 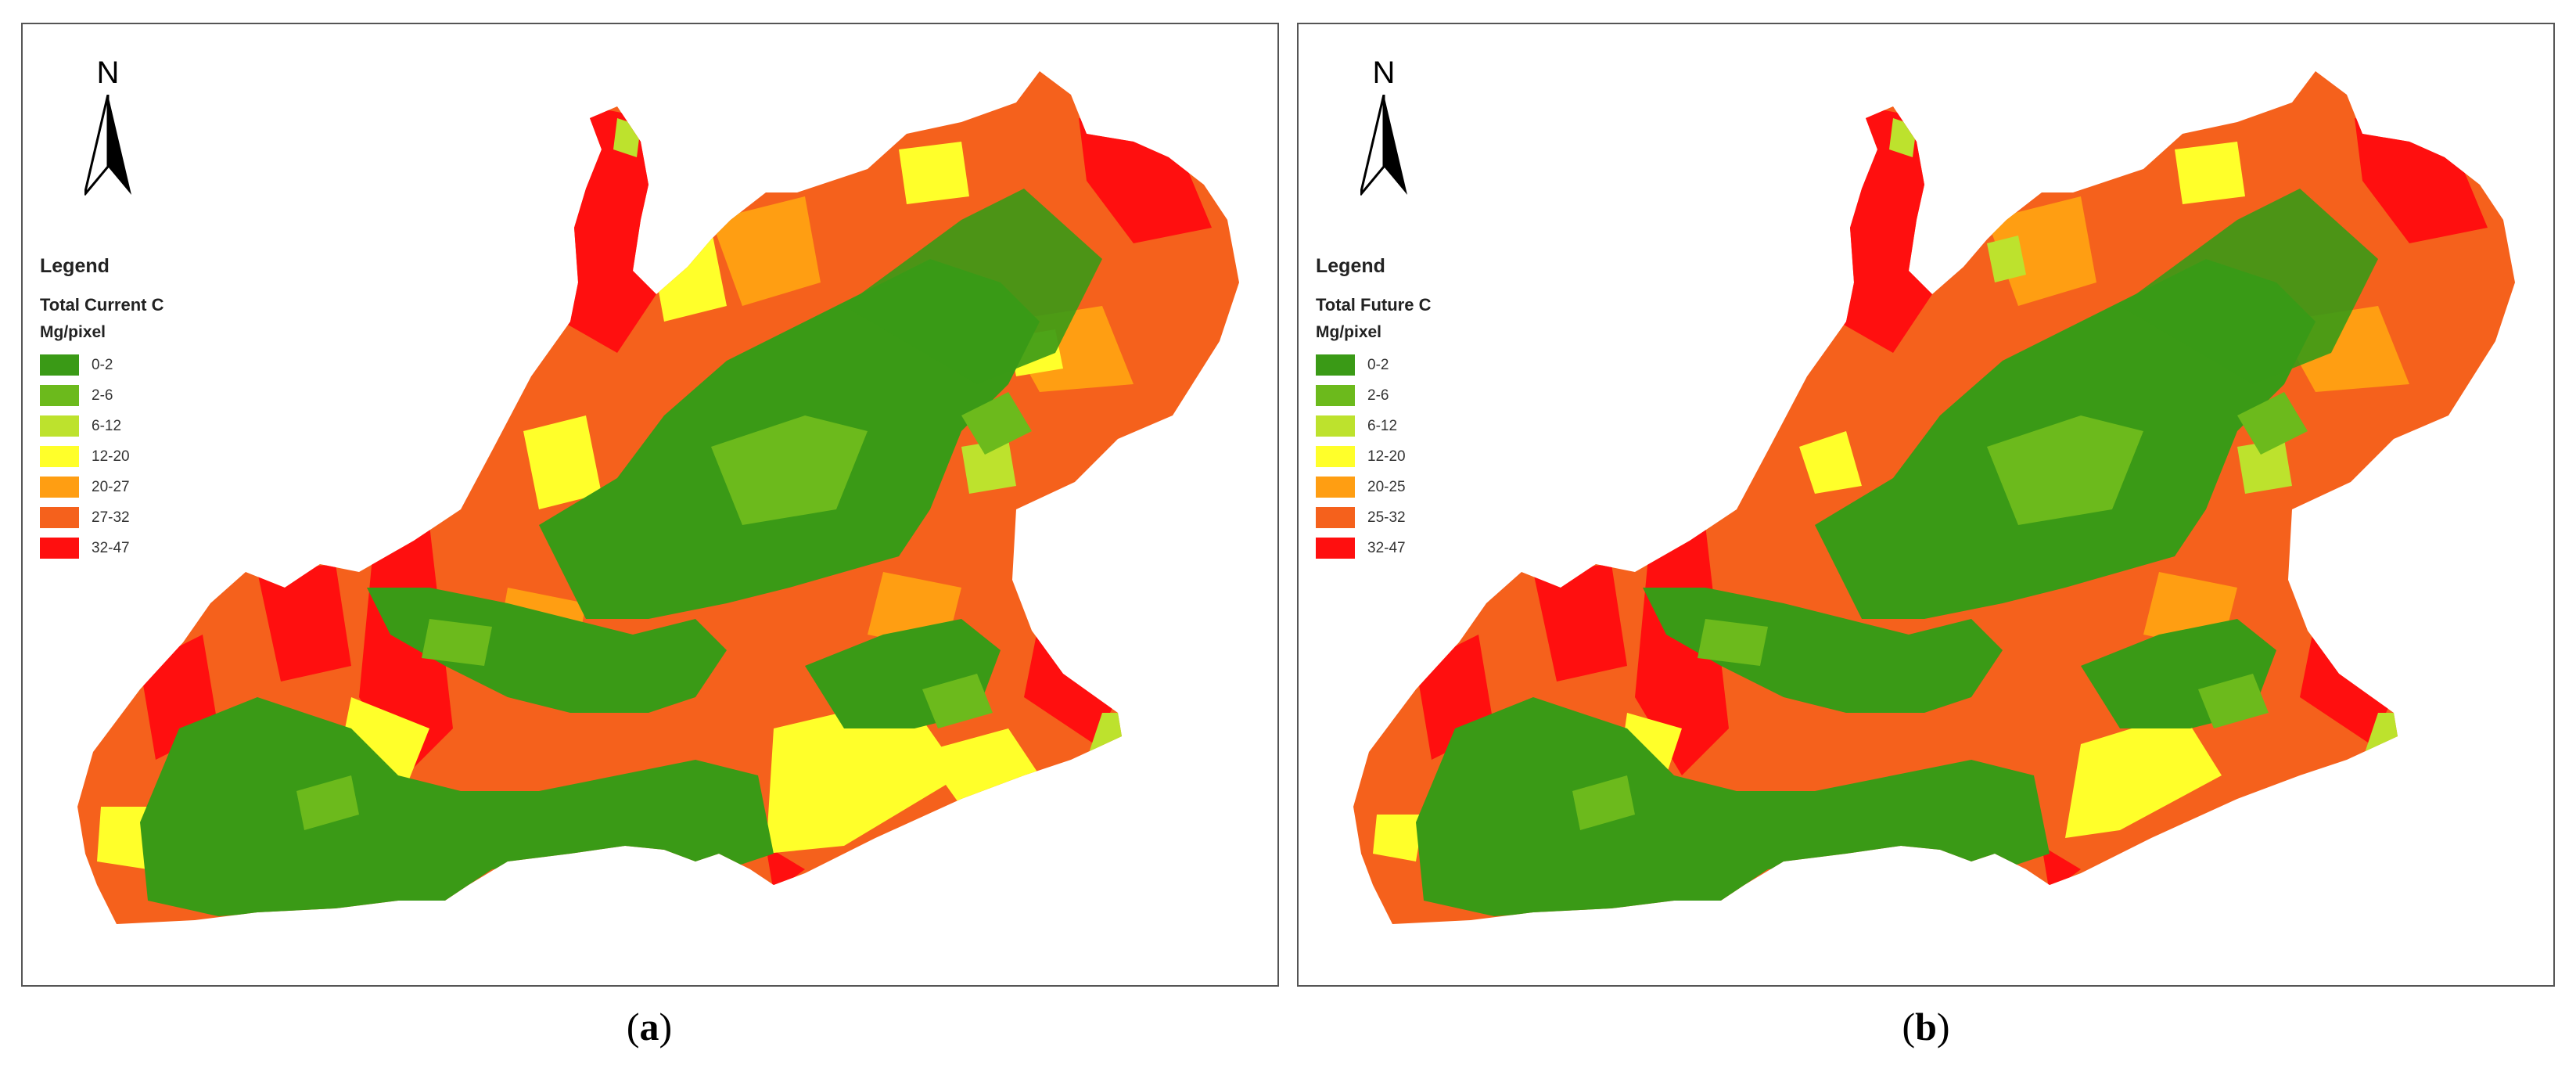 What do you see at coordinates (1374, 305) in the screenshot?
I see `legend-layer-name: Total Future C` at bounding box center [1374, 305].